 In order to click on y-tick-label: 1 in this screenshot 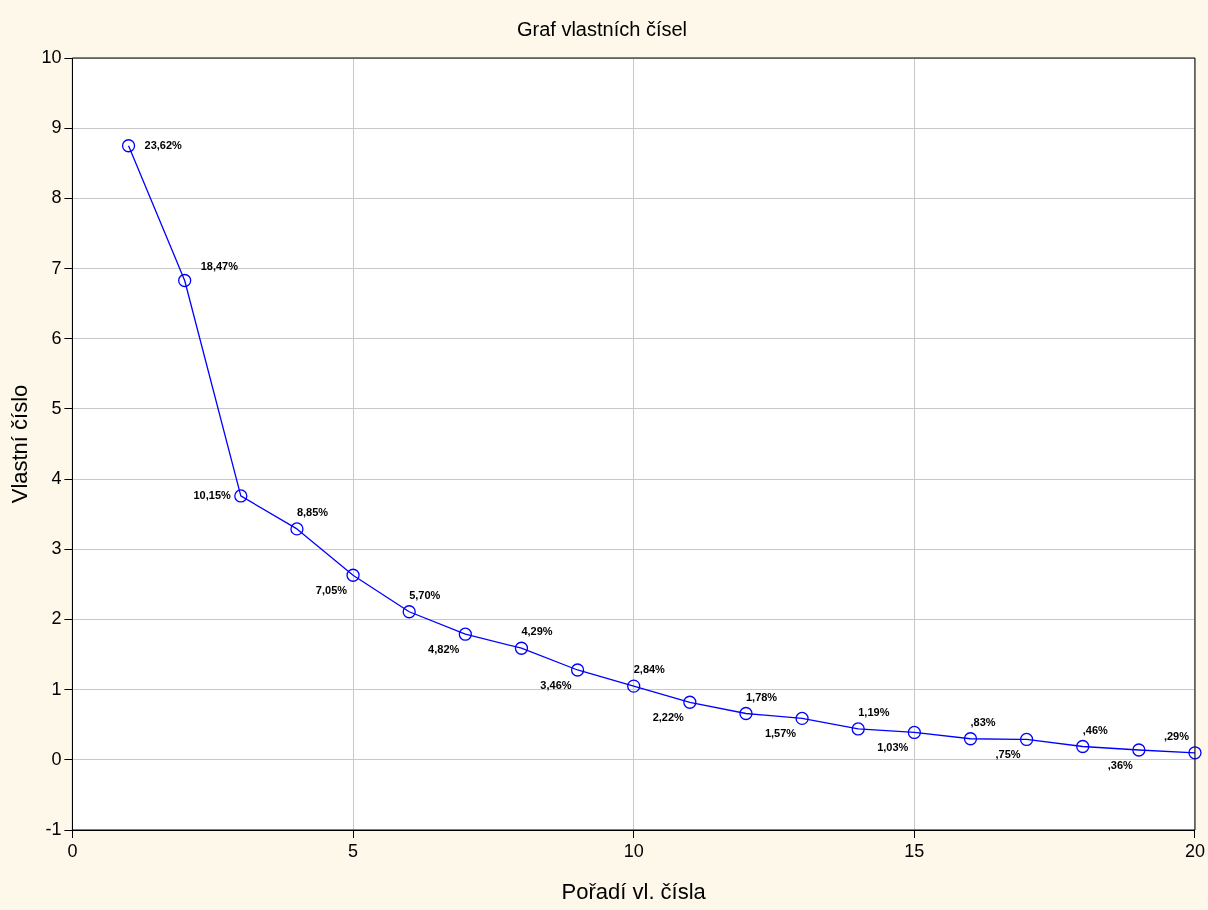, I will do `click(56, 688)`.